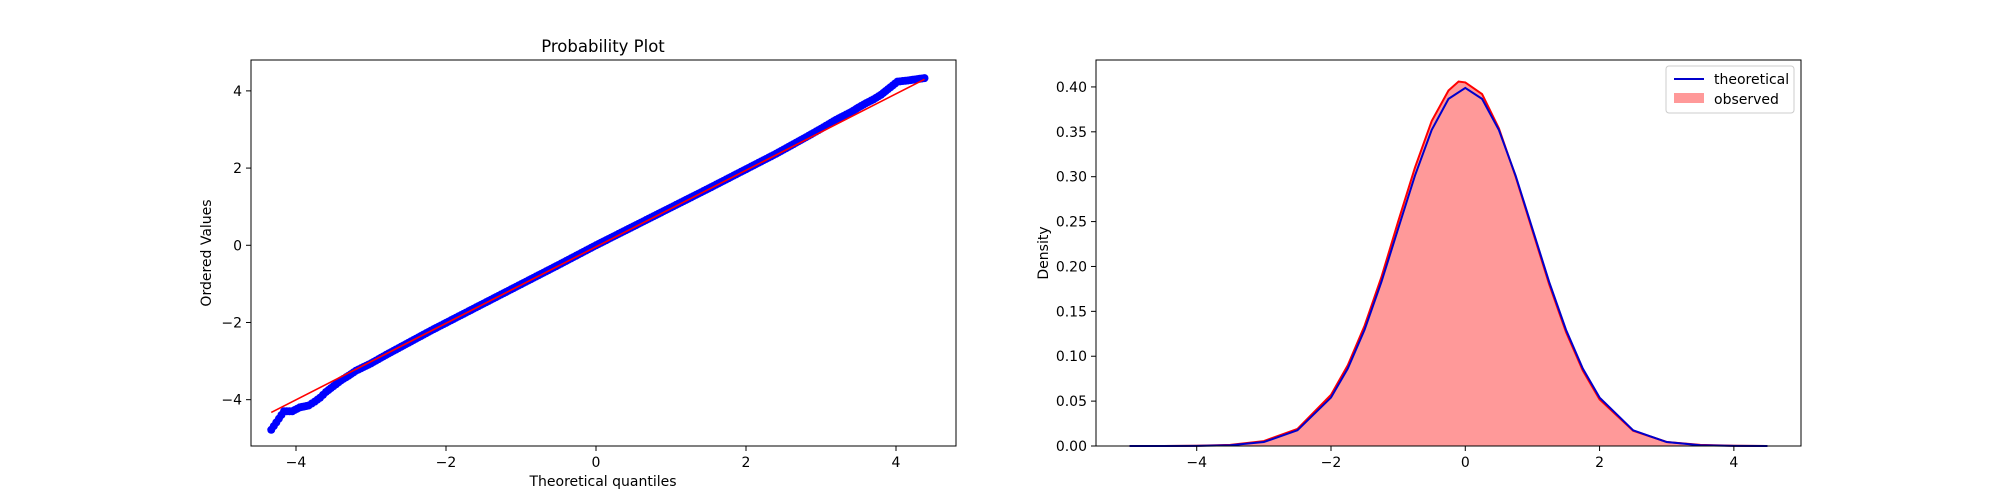 The width and height of the screenshot is (2000, 500). What do you see at coordinates (603, 46) in the screenshot?
I see `probability-plot-title: Probability Plot` at bounding box center [603, 46].